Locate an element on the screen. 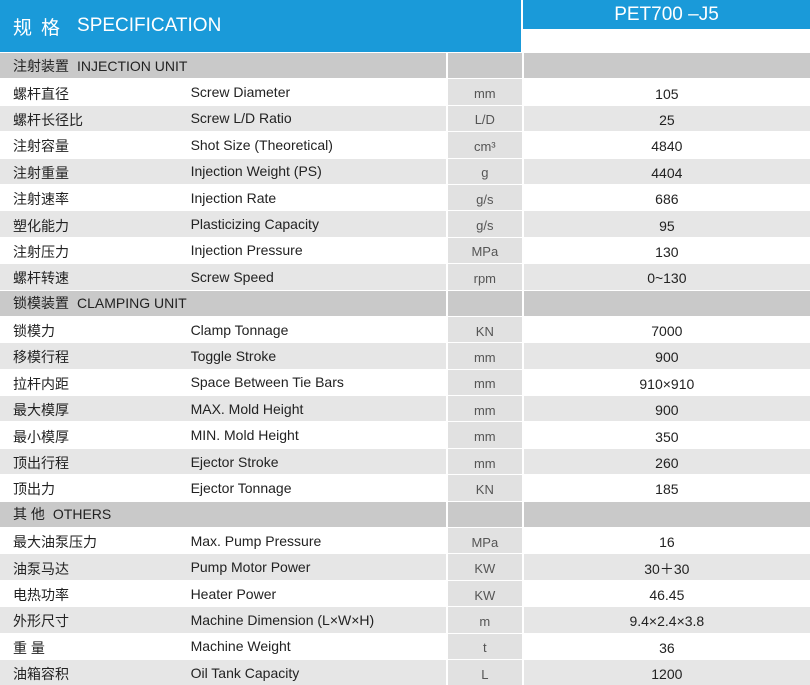 Image resolution: width=810 pixels, height=685 pixels. table-row: 顶出行程 Ejector Stroke mm 260 is located at coordinates (405, 461).